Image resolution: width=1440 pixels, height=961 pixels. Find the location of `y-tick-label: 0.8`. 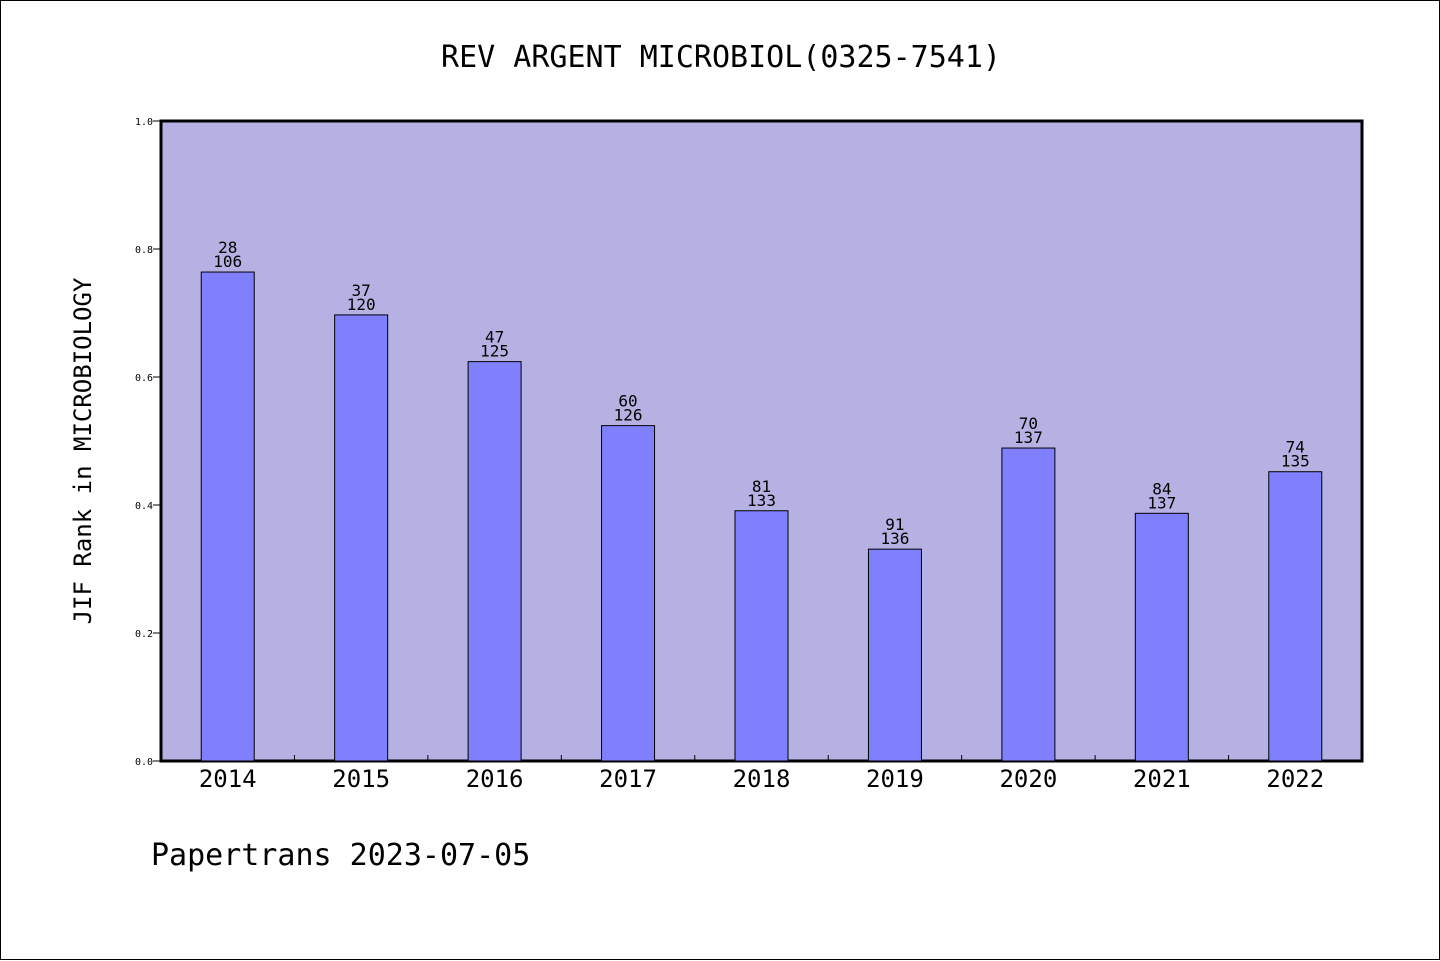

y-tick-label: 0.8 is located at coordinates (144, 250).